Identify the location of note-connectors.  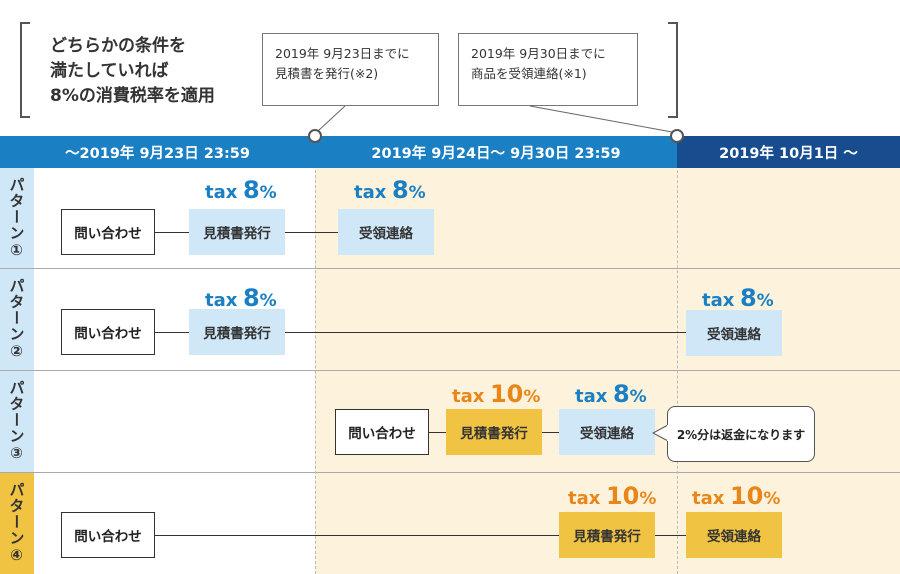
(495, 119).